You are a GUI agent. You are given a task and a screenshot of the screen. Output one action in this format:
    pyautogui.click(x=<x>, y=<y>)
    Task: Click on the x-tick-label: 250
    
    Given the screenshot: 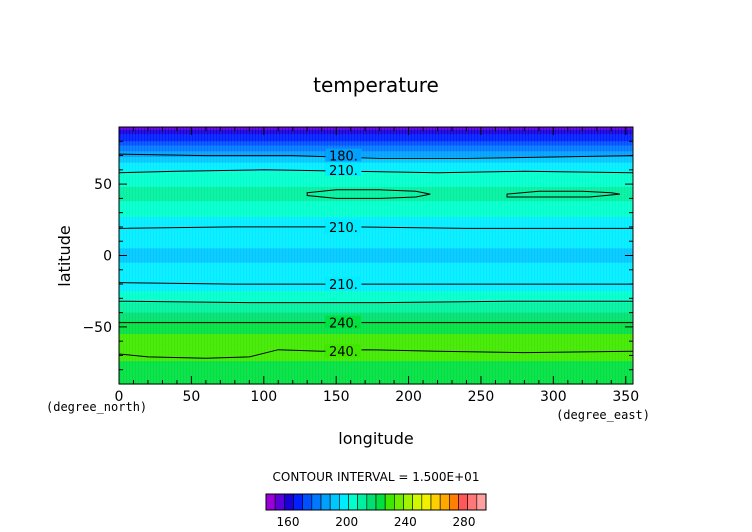 What is the action you would take?
    pyautogui.click(x=481, y=397)
    